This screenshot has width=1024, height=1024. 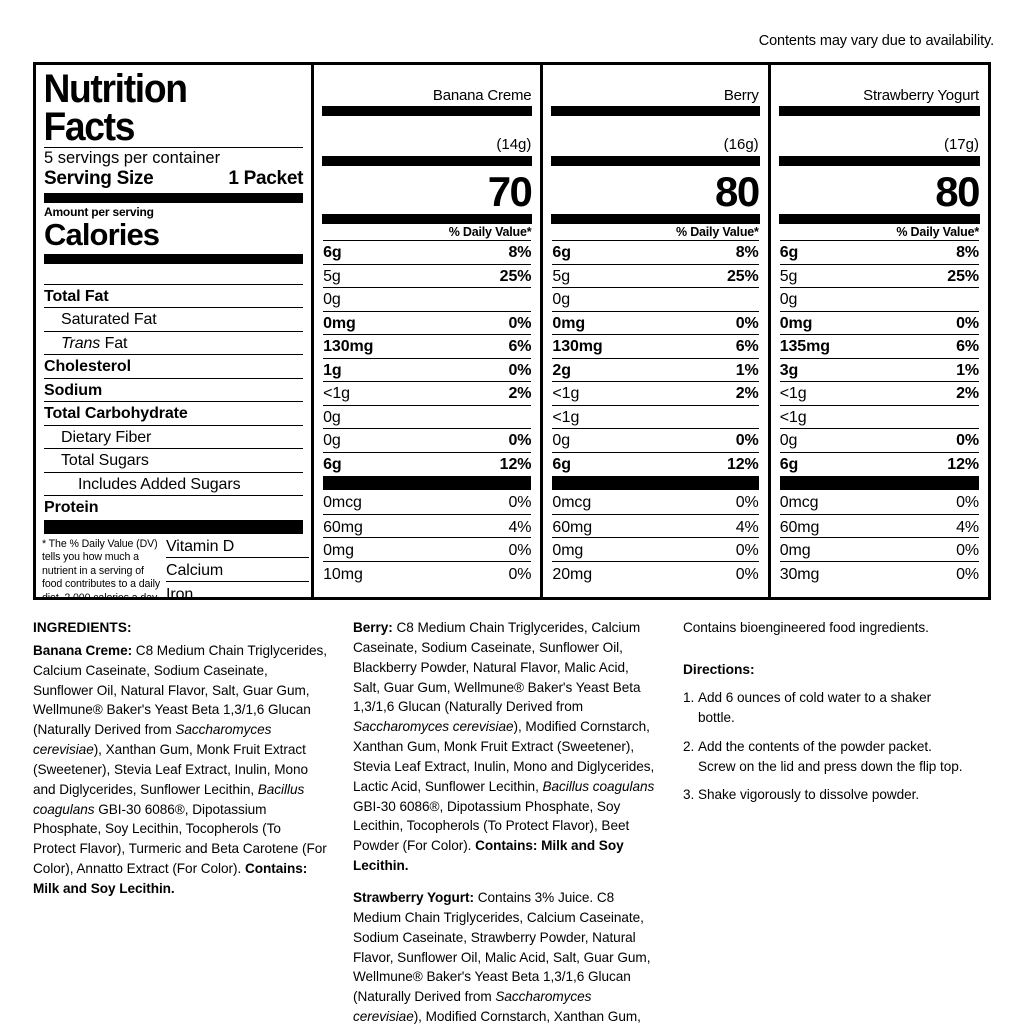 I want to click on nutrient-amount: 2g, so click(x=561, y=370).